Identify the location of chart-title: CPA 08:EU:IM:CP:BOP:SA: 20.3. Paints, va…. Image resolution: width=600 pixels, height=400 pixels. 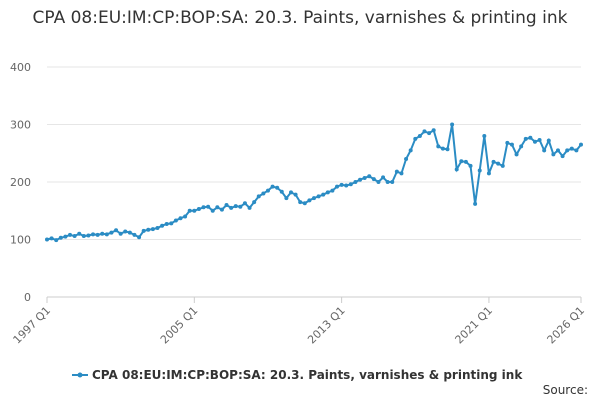
(300, 18).